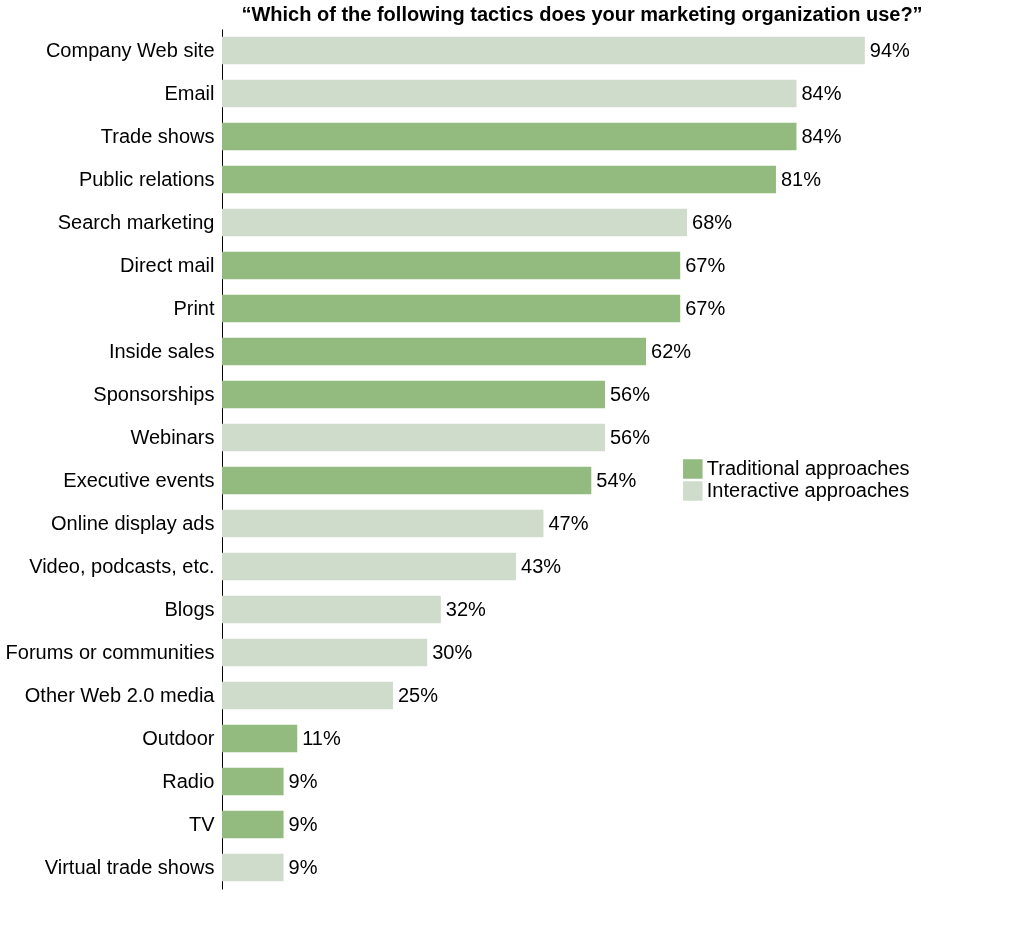  Describe the element at coordinates (671, 350) in the screenshot. I see `data-label: 62%` at that location.